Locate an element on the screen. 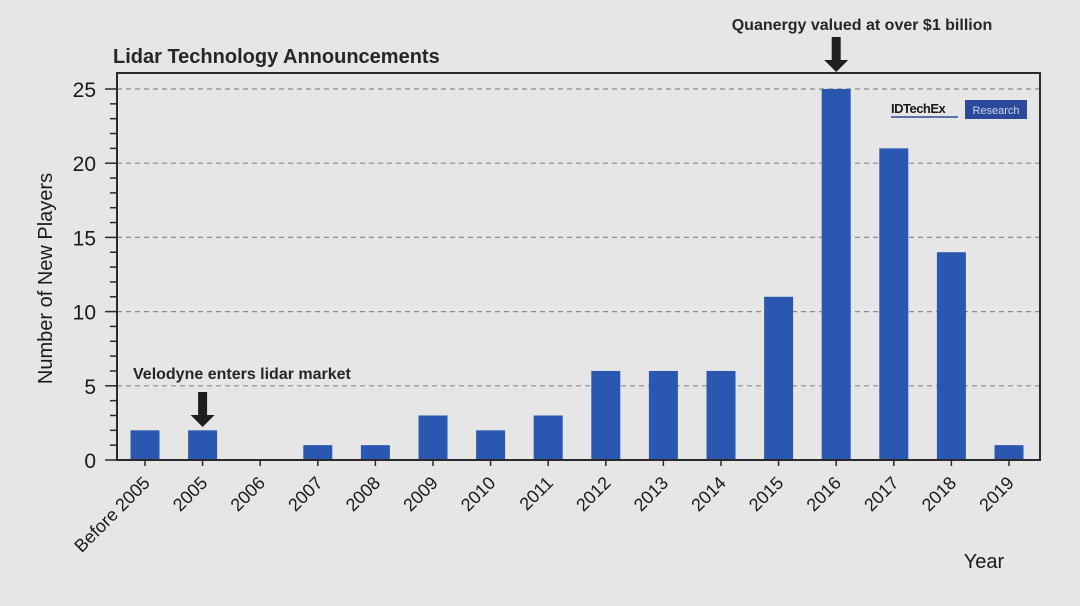 Image resolution: width=1080 pixels, height=606 pixels. x-tick-label: 2008 is located at coordinates (363, 494).